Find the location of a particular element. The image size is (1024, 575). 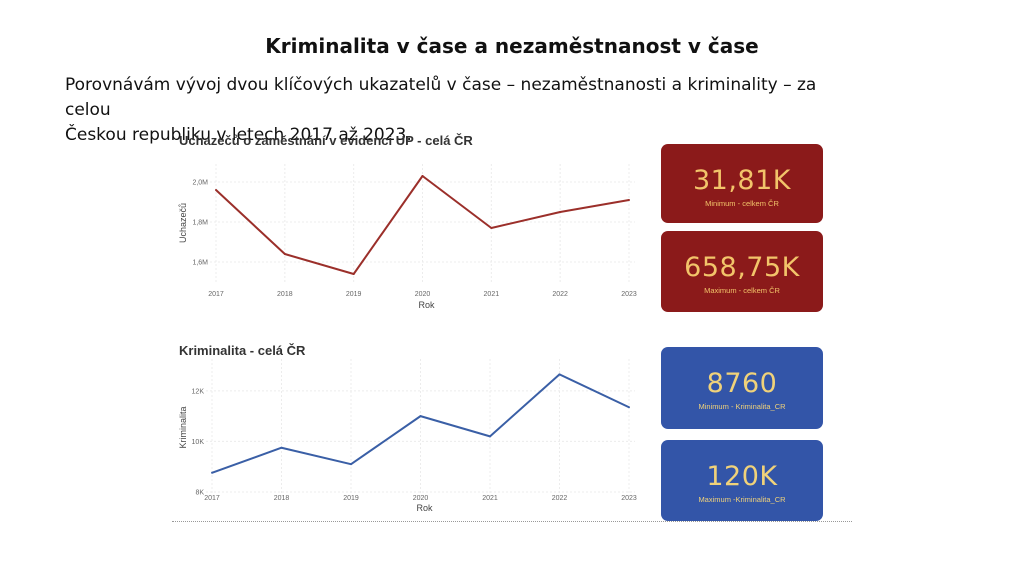

max-unemployment-card: 658,75K Maximum - celkem ČR is located at coordinates (742, 271).